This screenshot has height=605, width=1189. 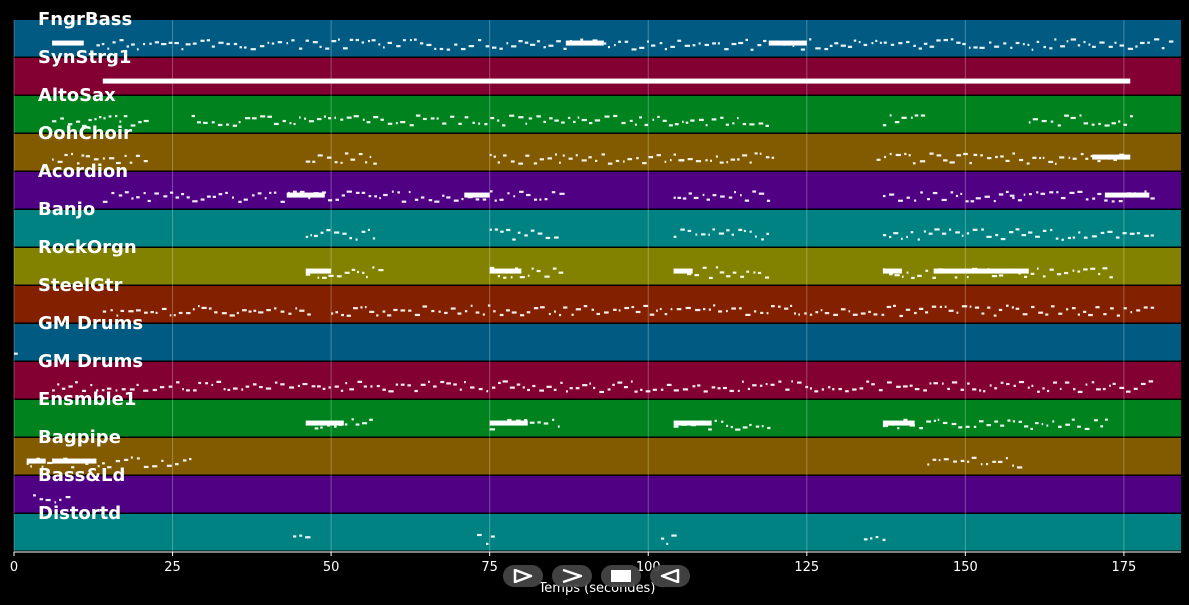 What do you see at coordinates (621, 576) in the screenshot?
I see `stop-button` at bounding box center [621, 576].